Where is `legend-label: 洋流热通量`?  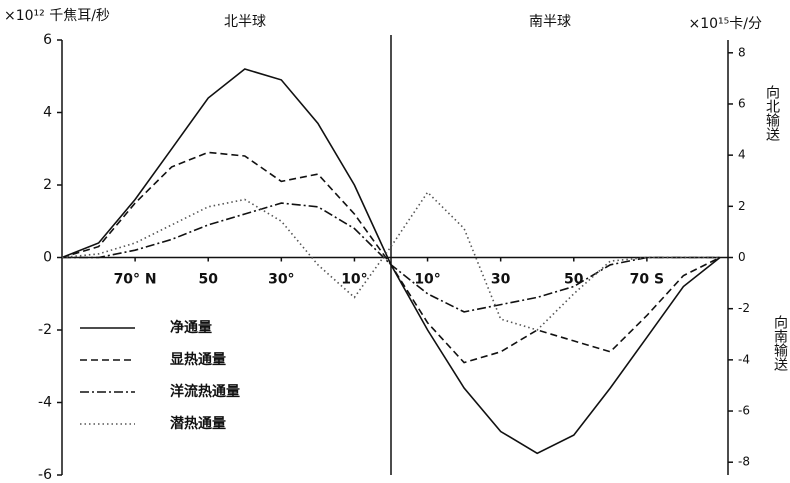
legend-label: 洋流热通量 is located at coordinates (205, 391).